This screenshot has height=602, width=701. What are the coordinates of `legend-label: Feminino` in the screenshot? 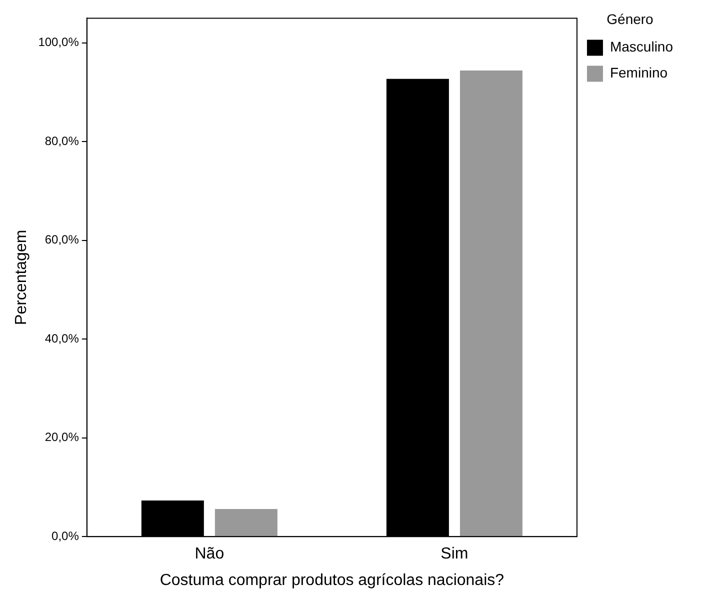 It's located at (639, 72).